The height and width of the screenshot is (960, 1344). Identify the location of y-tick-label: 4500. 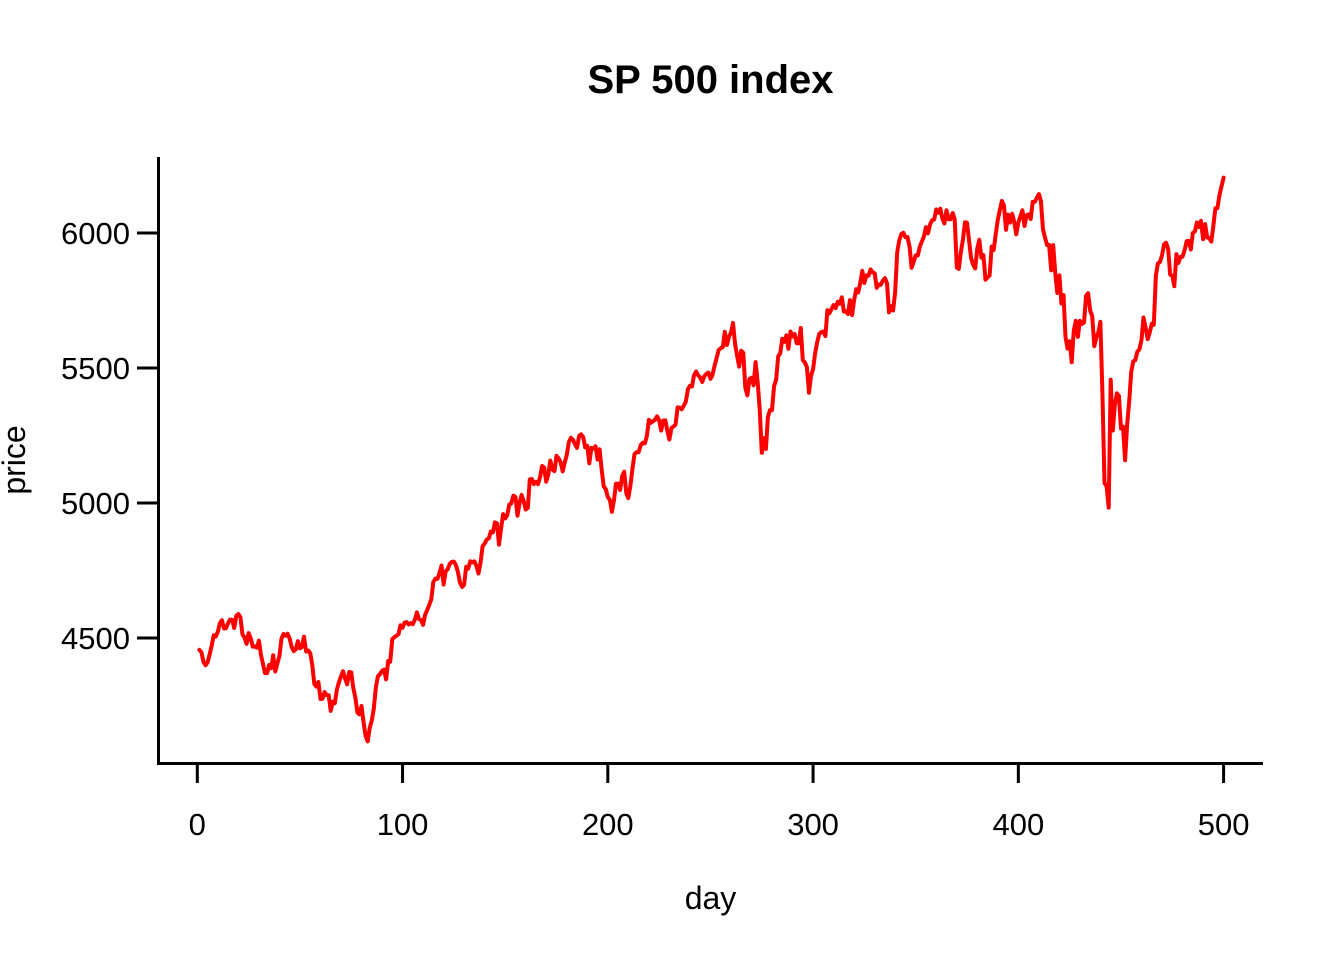
(95, 638).